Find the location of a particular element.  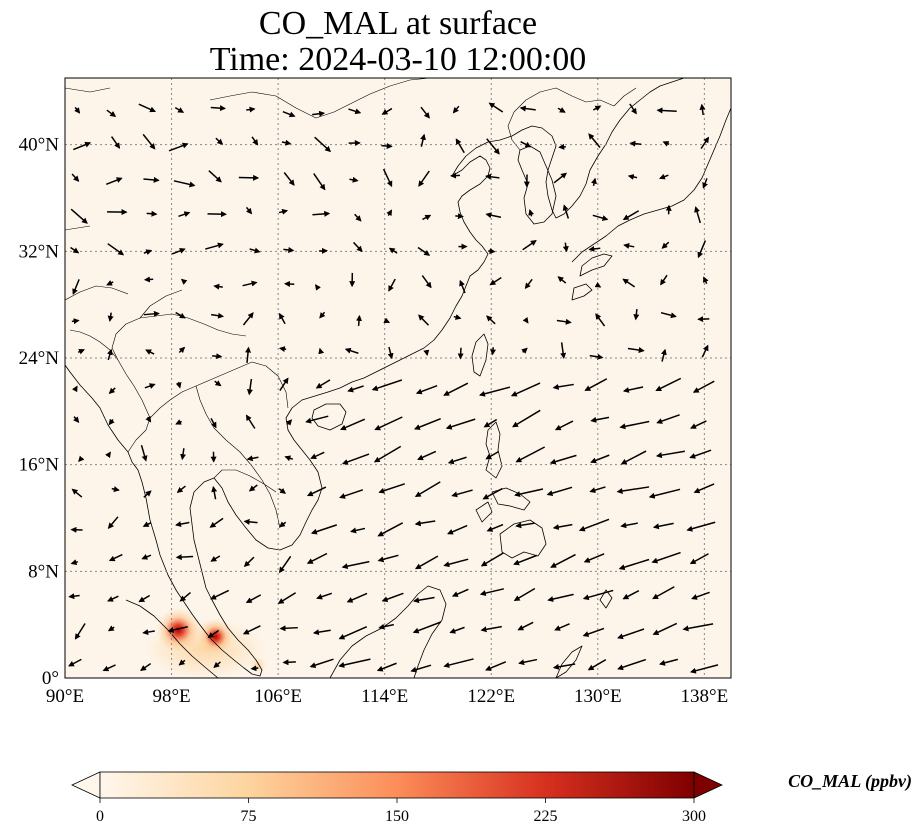

lat-tick-label: 0° is located at coordinates (50, 678).